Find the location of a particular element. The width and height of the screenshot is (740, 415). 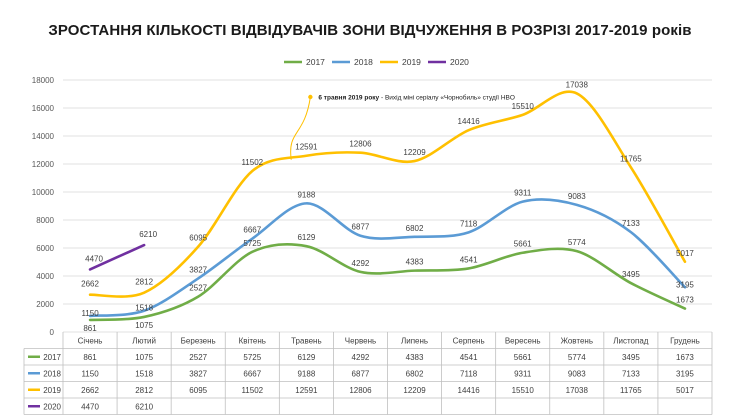

data-label: 15510 is located at coordinates (523, 106).